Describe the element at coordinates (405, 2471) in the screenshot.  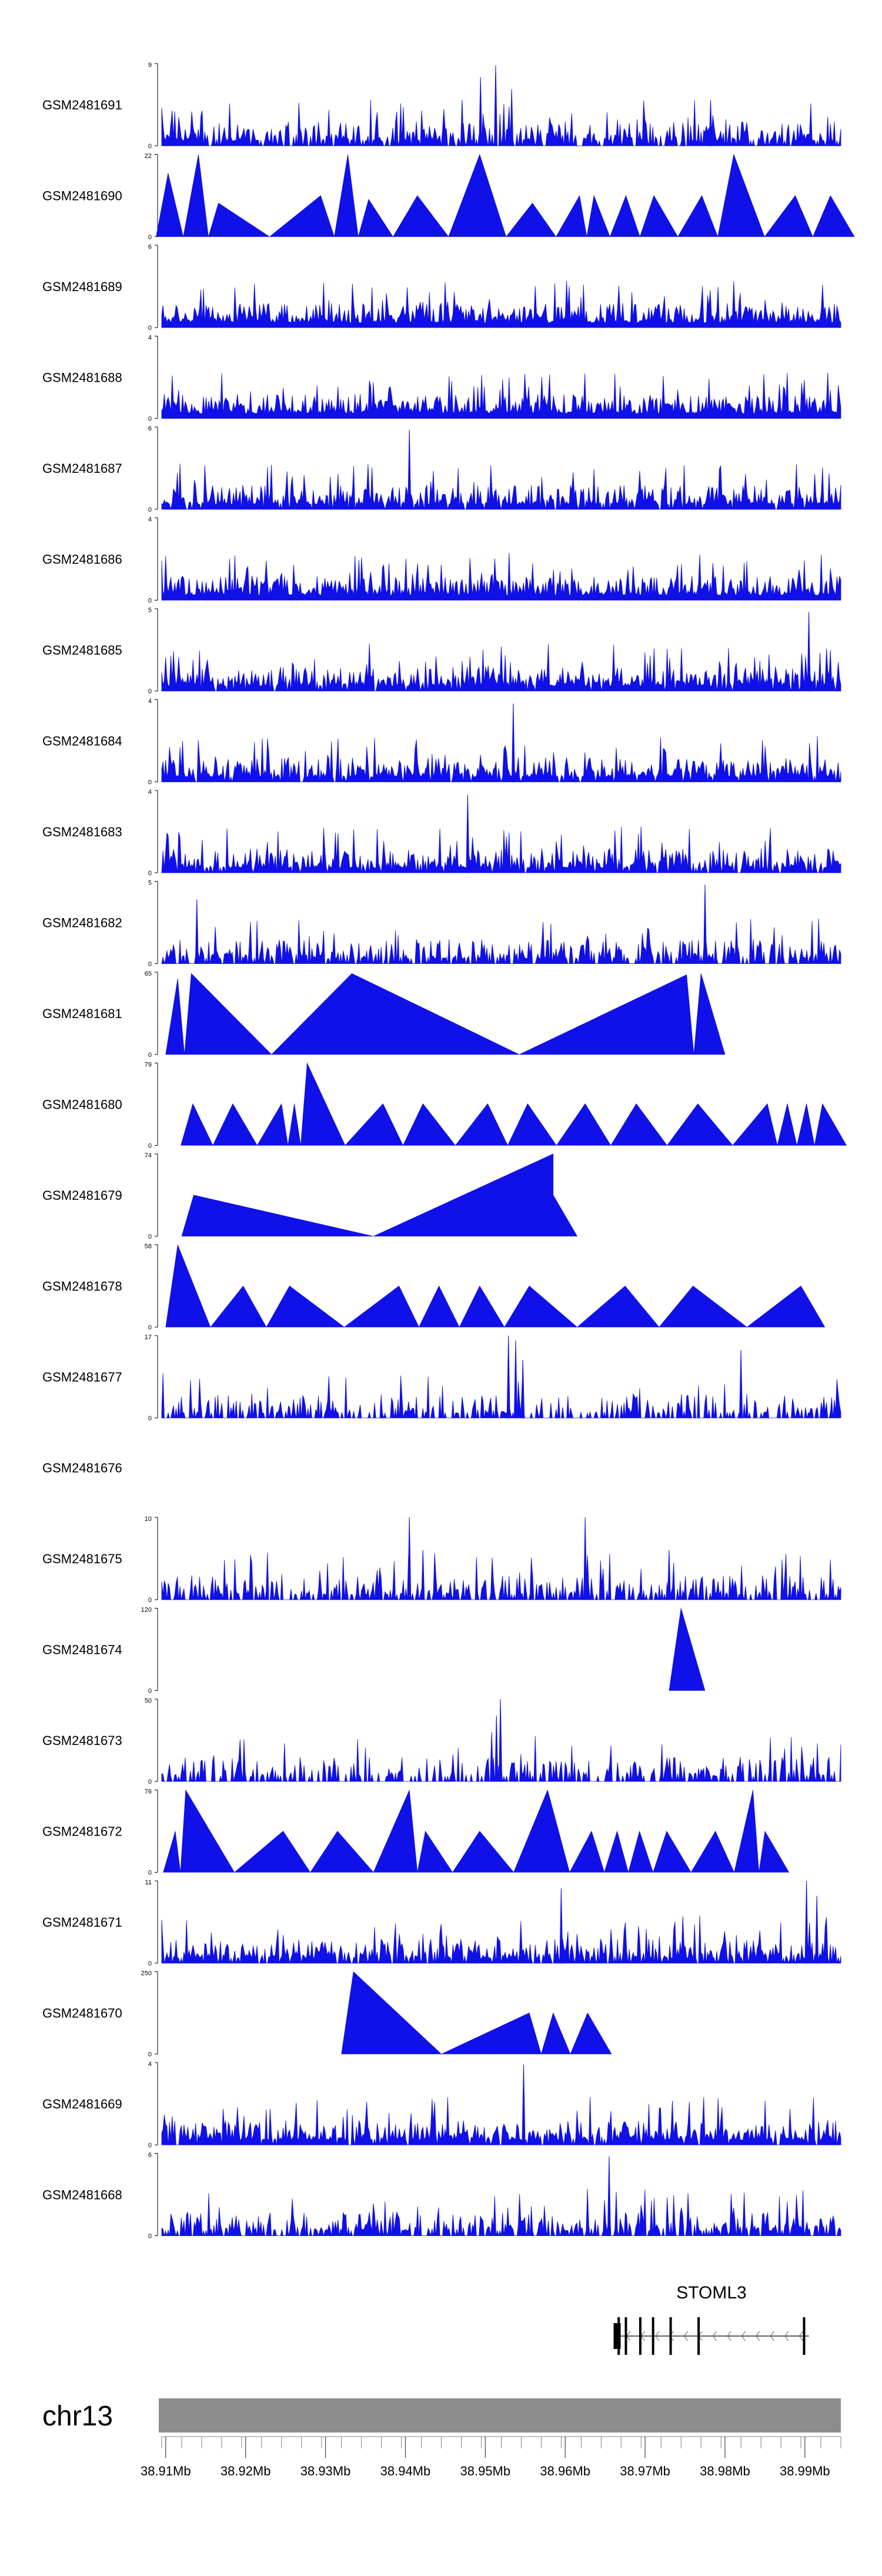
I see `x-tick-label: 38.94Mb` at that location.